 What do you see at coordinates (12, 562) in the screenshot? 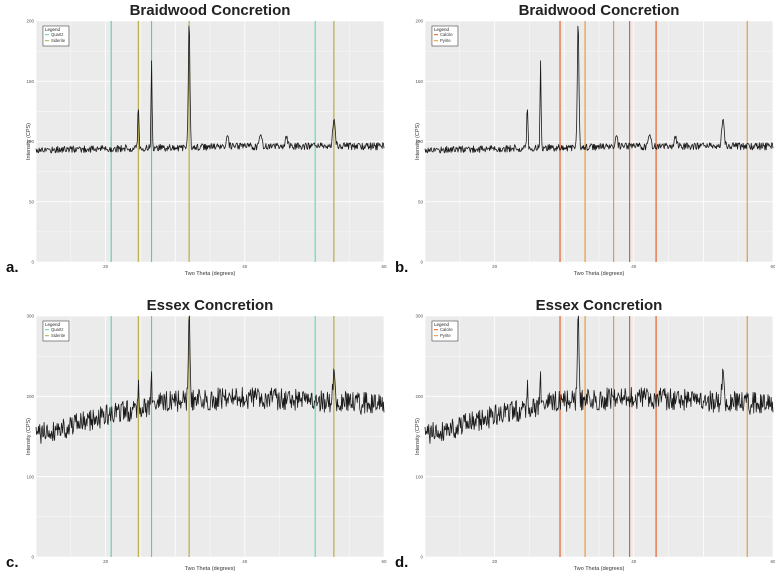
I see `panel-label: c.` at bounding box center [12, 562].